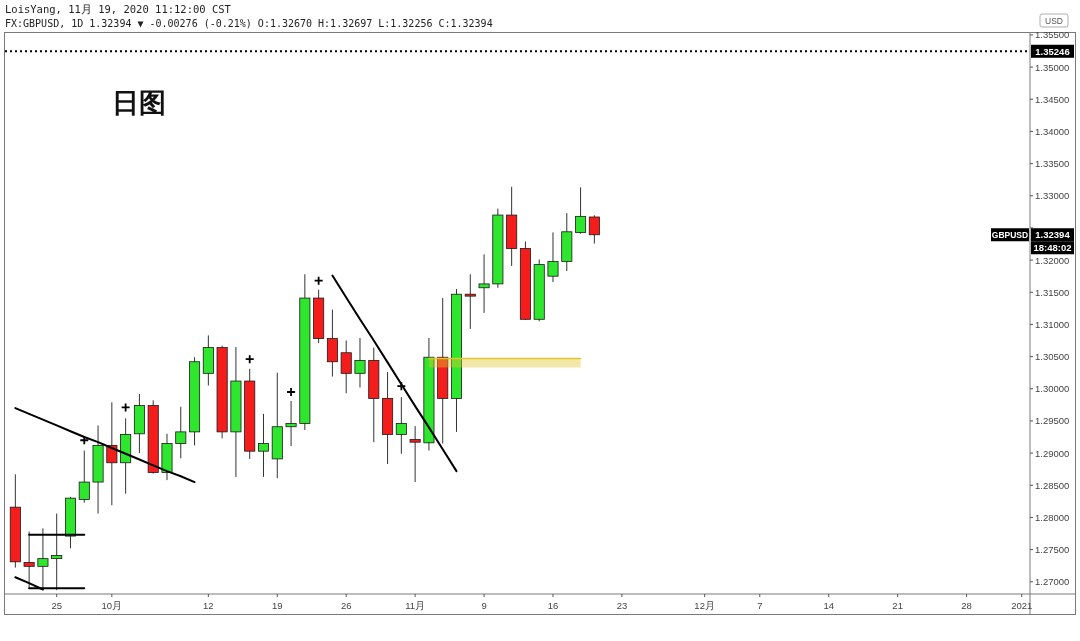 This screenshot has width=1080, height=641. What do you see at coordinates (1052, 453) in the screenshot?
I see `y-tick-label: 1.29000` at bounding box center [1052, 453].